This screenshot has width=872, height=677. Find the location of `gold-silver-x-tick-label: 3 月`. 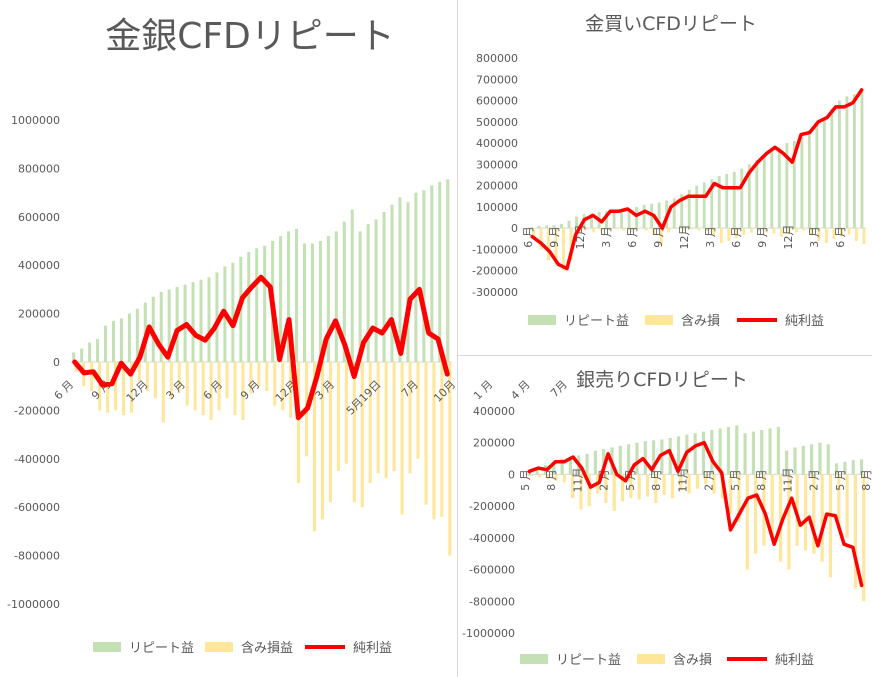

gold-silver-x-tick-label: 3 月 is located at coordinates (176, 390).